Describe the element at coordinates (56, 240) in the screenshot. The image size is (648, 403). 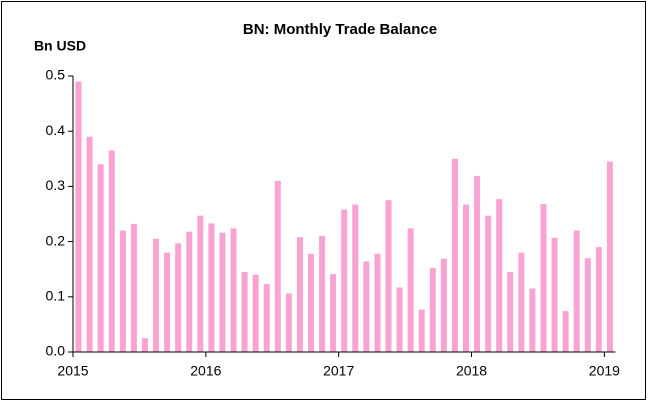
I see `y-tick-label: 0.2` at that location.